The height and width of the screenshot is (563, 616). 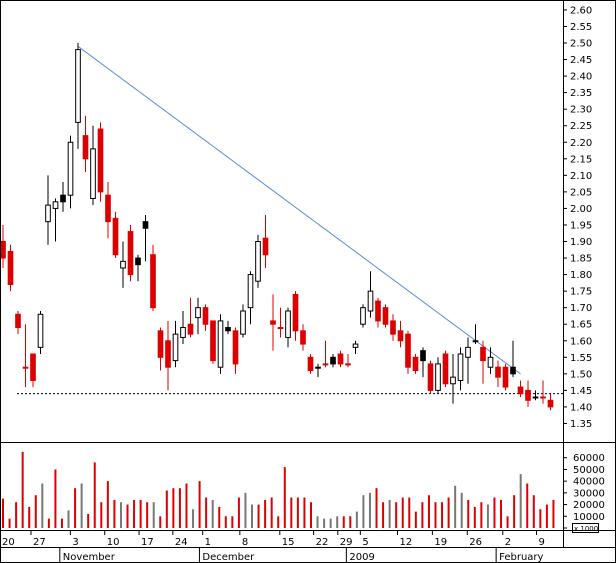 What do you see at coordinates (365, 542) in the screenshot?
I see `day-tick-label: 5` at bounding box center [365, 542].